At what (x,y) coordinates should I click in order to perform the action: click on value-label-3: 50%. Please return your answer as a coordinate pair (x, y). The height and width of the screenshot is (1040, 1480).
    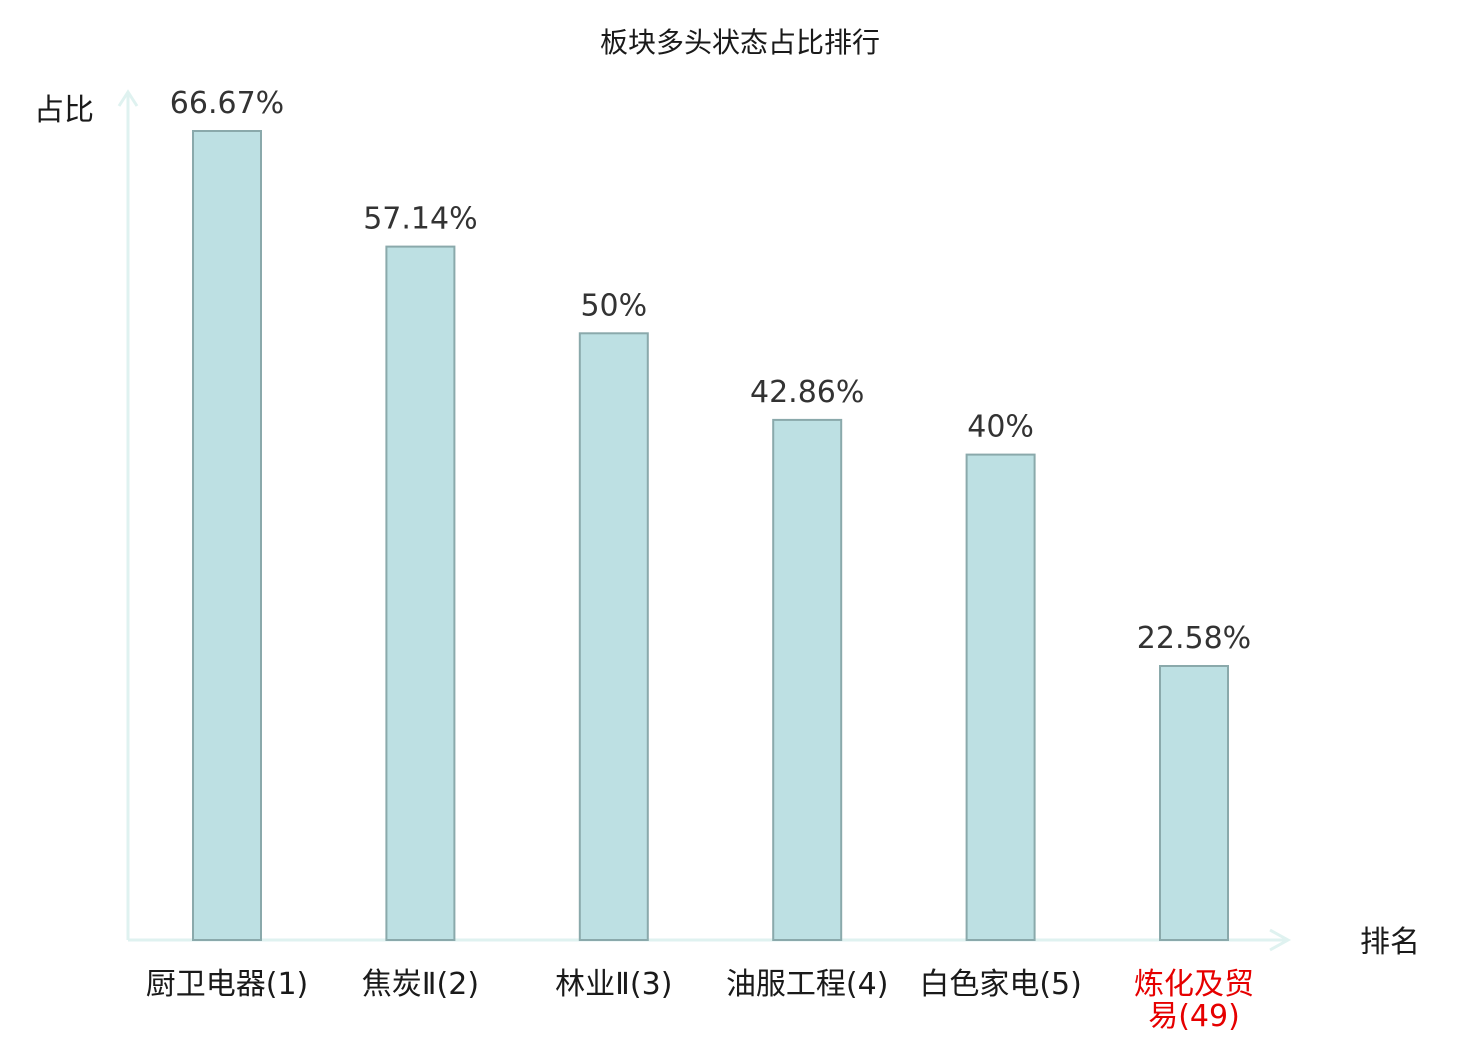
    Looking at the image, I should click on (613, 305).